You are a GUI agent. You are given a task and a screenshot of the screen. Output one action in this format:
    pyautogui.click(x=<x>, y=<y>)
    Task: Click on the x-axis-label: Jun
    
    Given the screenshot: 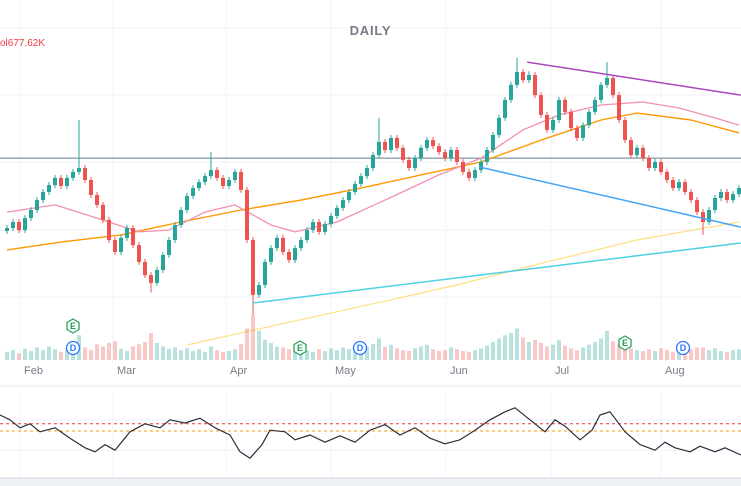 What is the action you would take?
    pyautogui.click(x=459, y=371)
    